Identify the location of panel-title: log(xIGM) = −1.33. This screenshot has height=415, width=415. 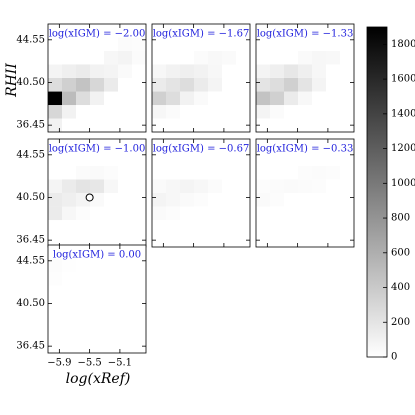
(305, 34).